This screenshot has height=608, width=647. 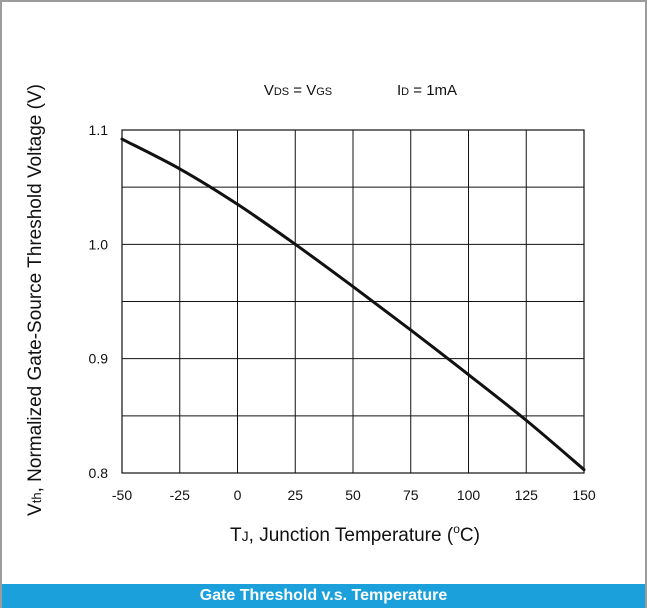 What do you see at coordinates (295, 495) in the screenshot?
I see `x-tick-label: 25` at bounding box center [295, 495].